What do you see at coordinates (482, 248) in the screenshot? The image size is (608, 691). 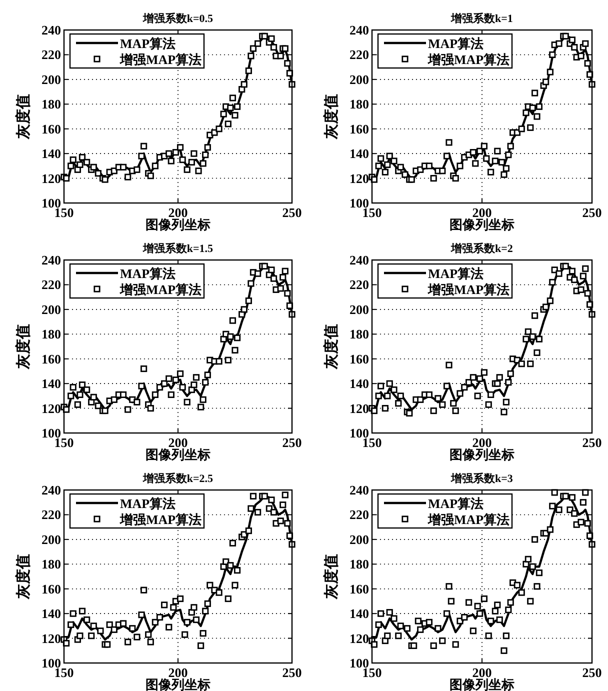 I see `chart-title: 增强系数k=2` at bounding box center [482, 248].